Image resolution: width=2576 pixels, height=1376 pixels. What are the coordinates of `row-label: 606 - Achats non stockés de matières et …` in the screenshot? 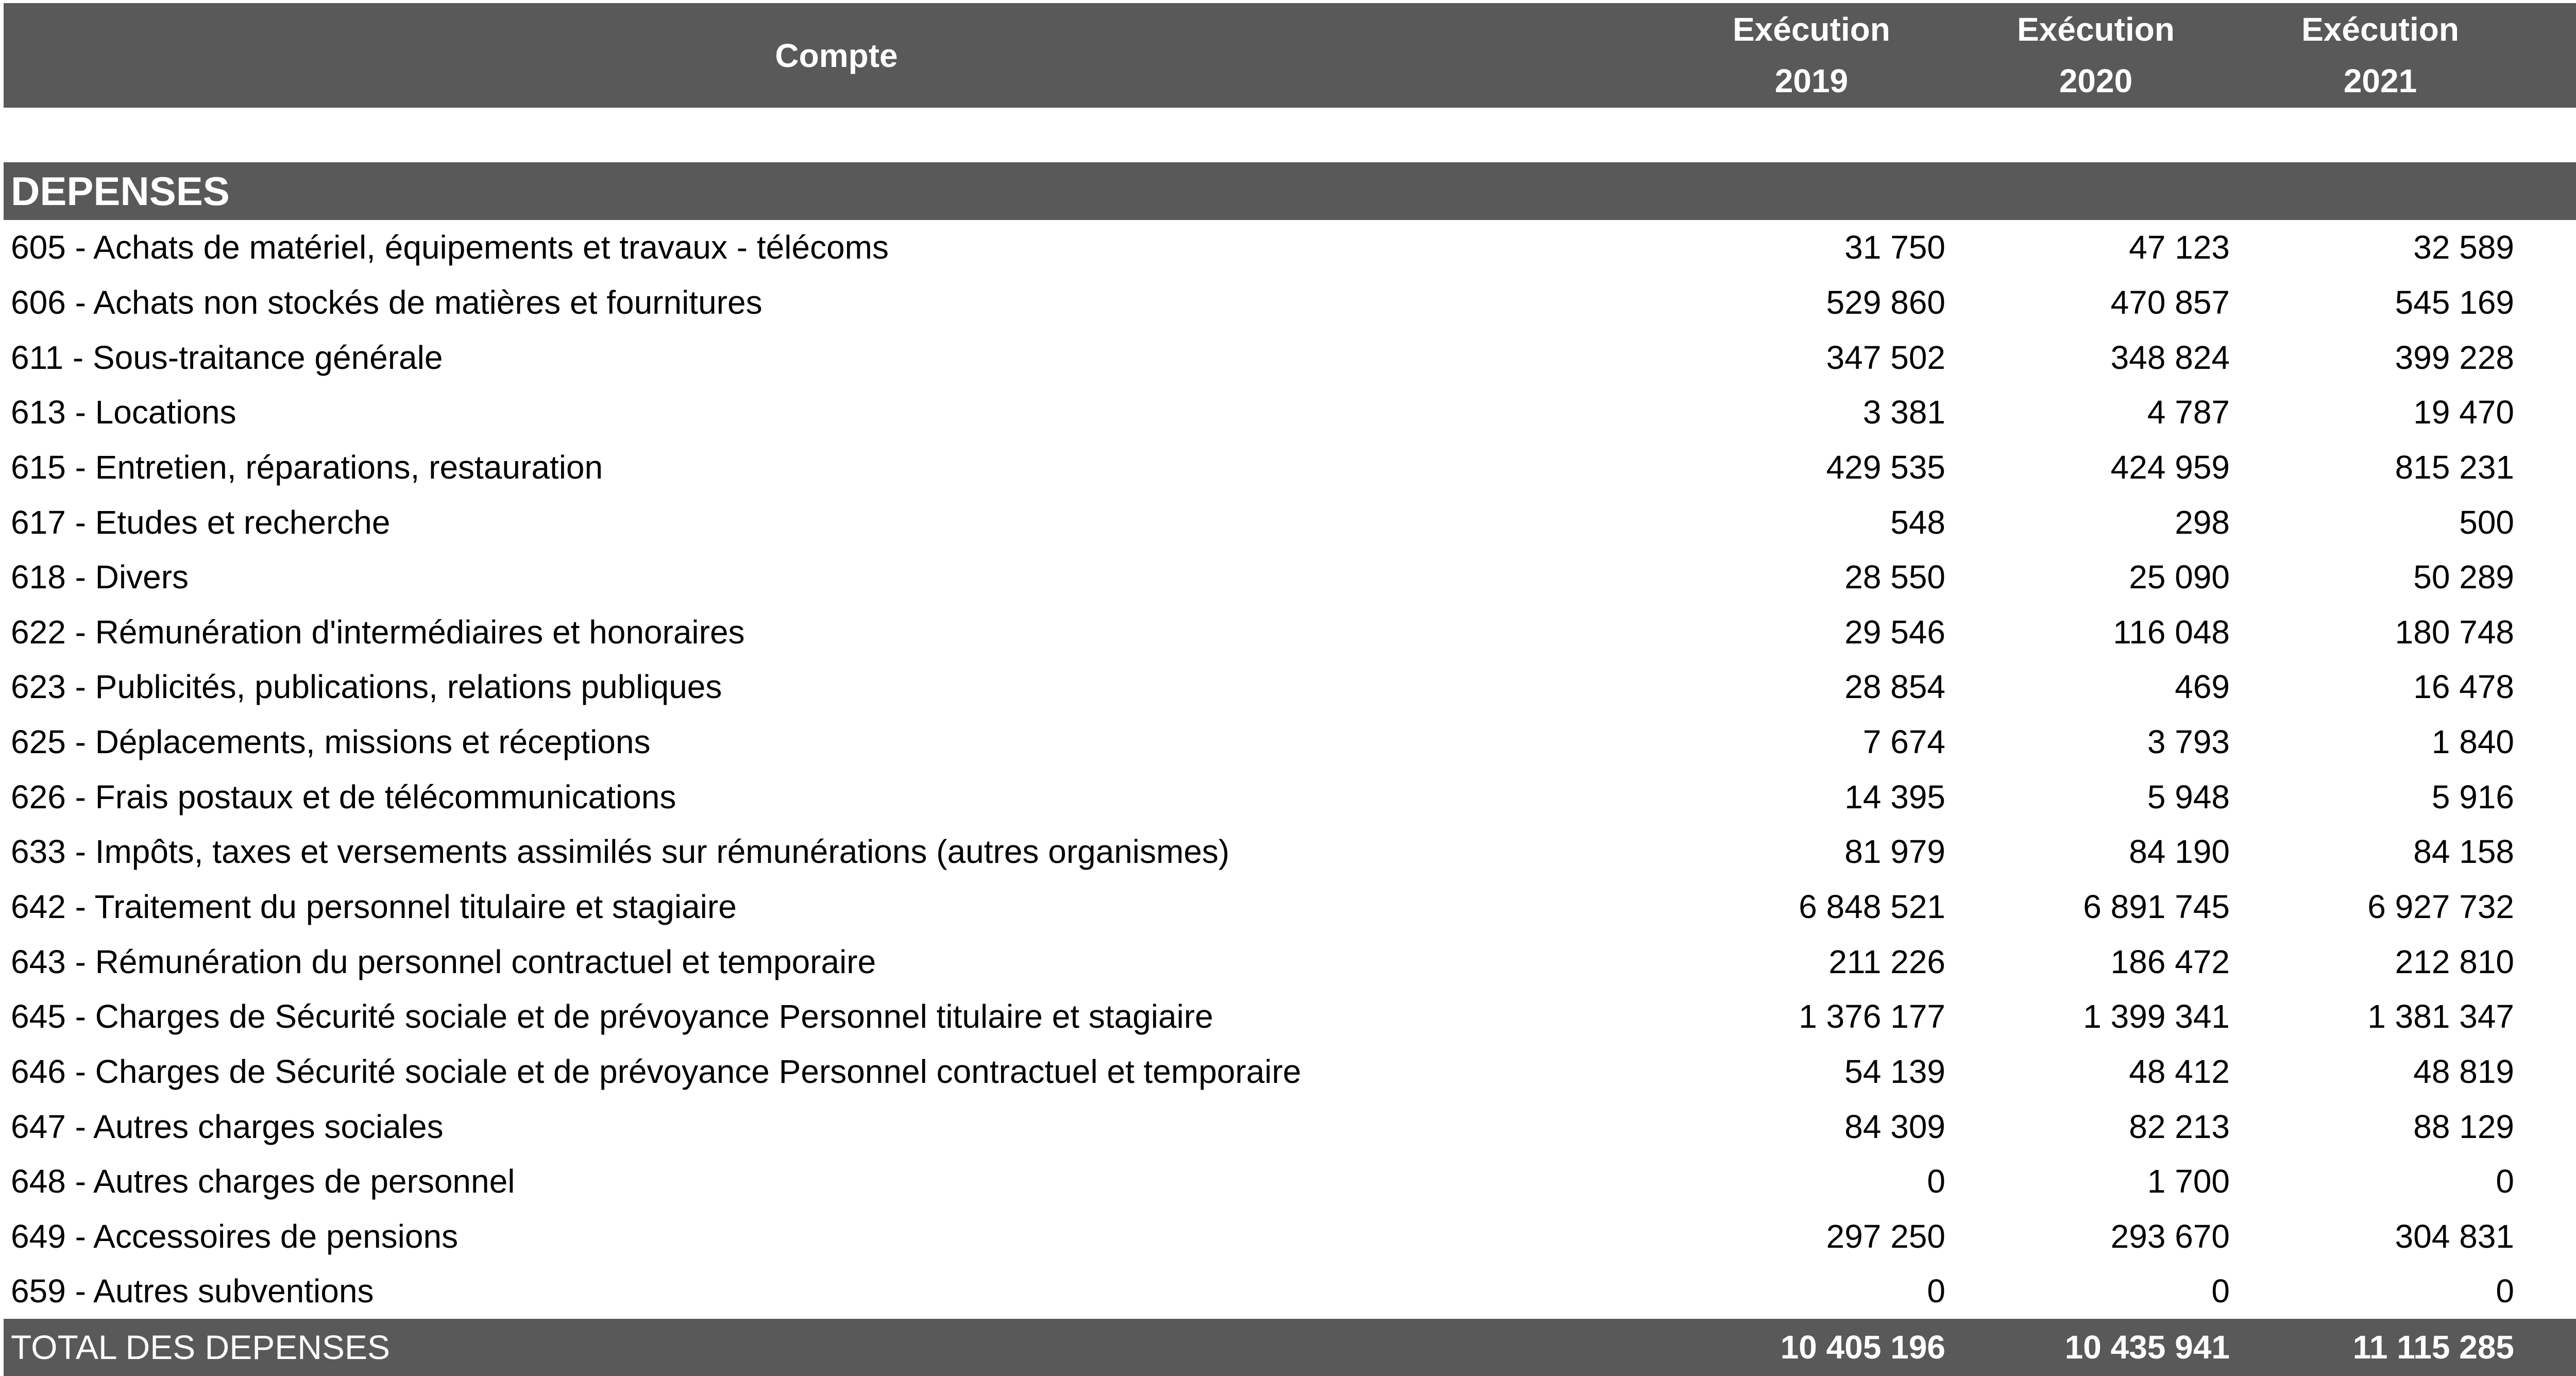 It's located at (386, 302).